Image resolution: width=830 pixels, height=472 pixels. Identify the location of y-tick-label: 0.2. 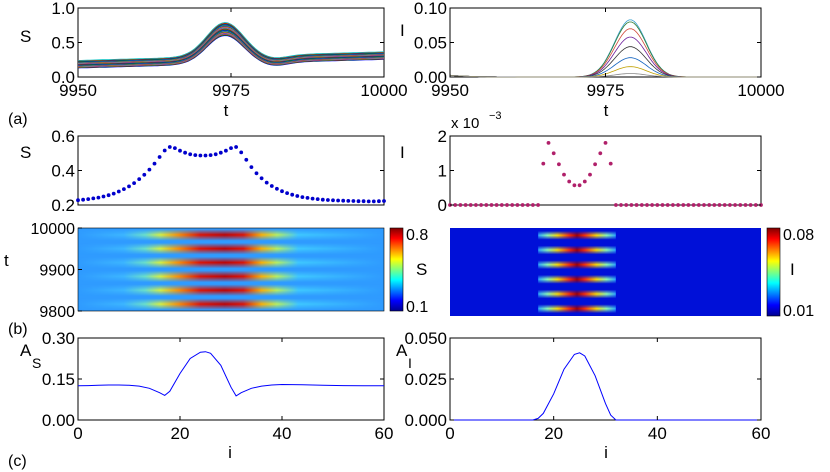
(63, 205).